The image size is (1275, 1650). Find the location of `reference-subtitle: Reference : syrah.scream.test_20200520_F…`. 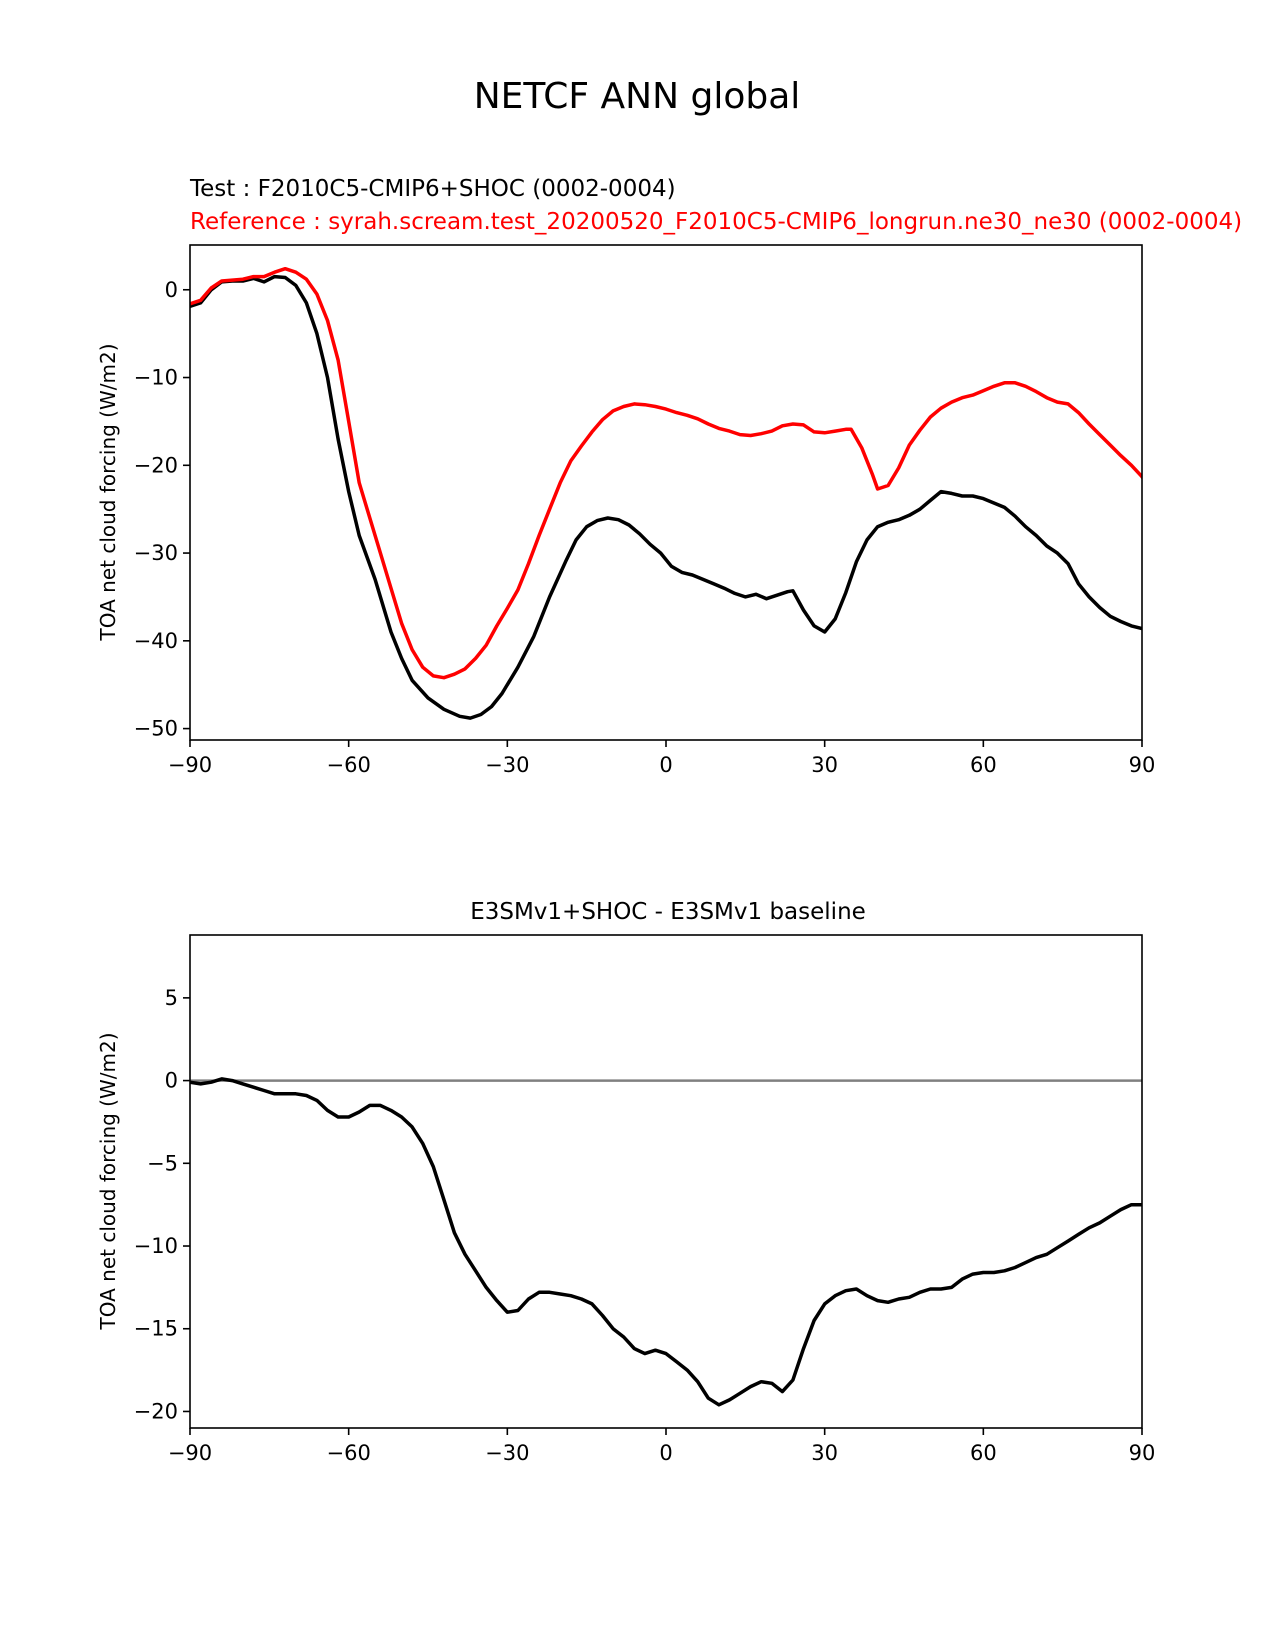

reference-subtitle: Reference : syrah.scream.test_20200520_F… is located at coordinates (716, 222).